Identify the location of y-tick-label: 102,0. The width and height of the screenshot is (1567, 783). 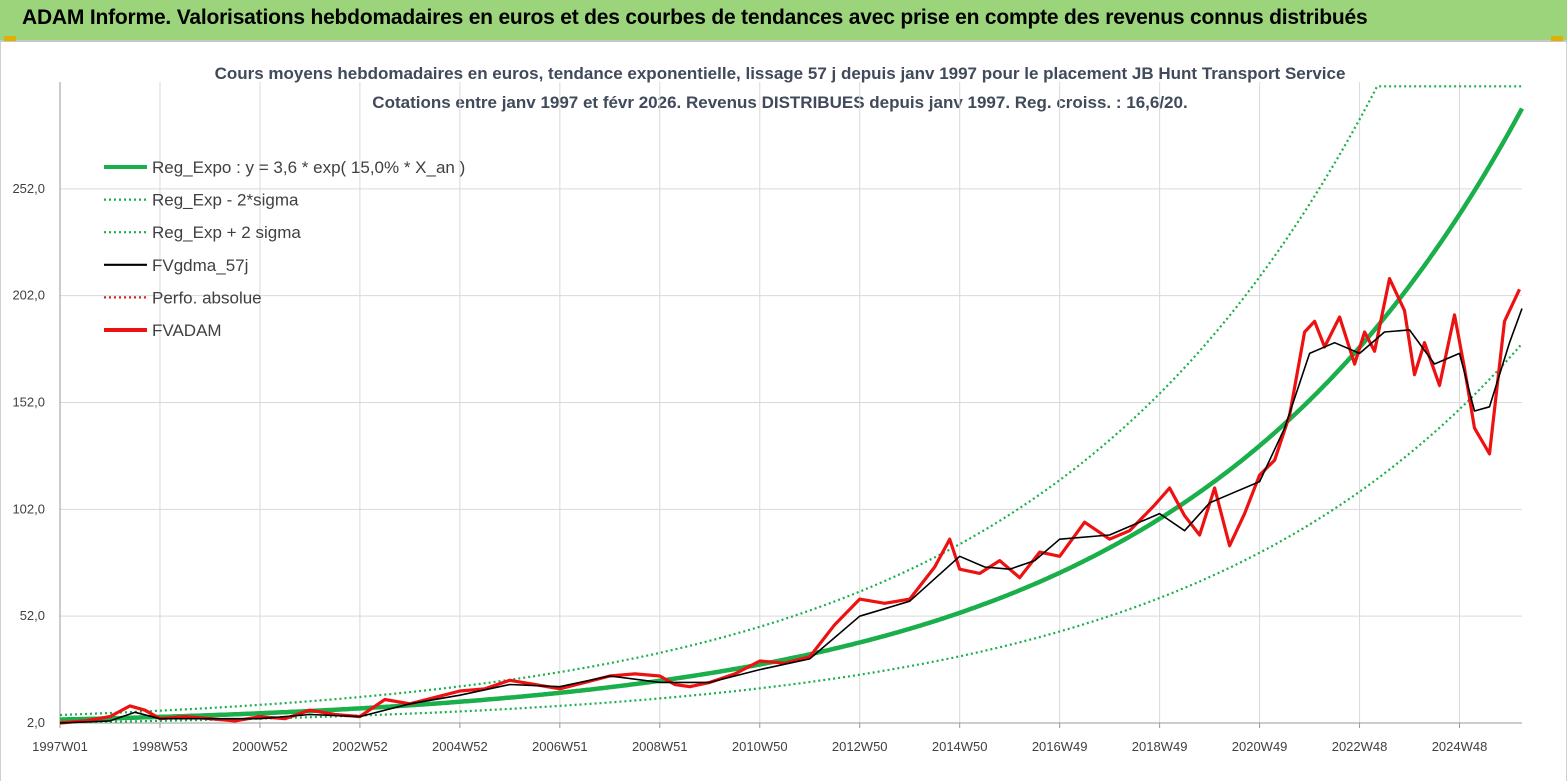
(28, 508).